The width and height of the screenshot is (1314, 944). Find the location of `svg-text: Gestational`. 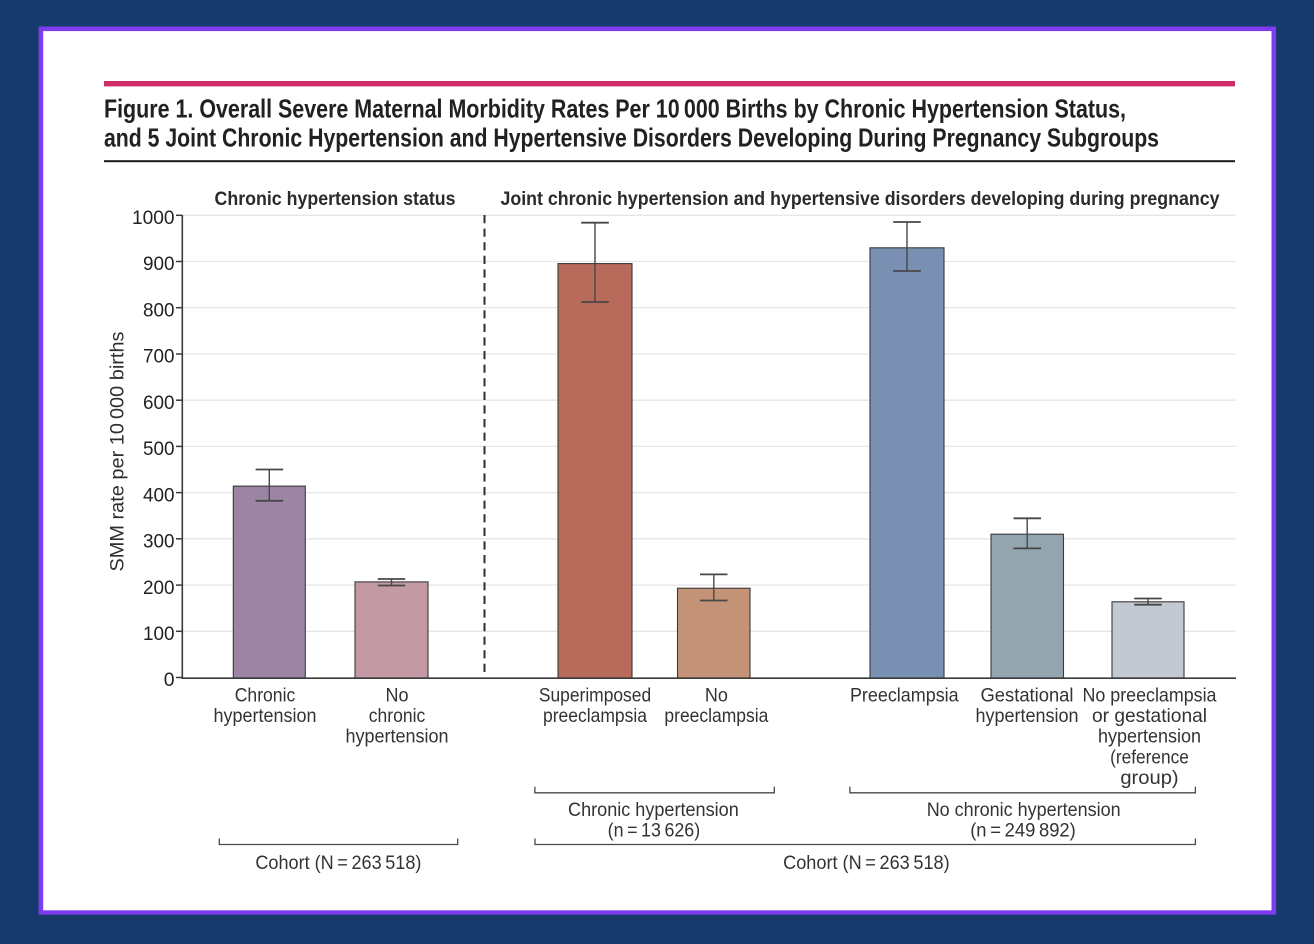

svg-text: Gestational is located at coordinates (1027, 695).